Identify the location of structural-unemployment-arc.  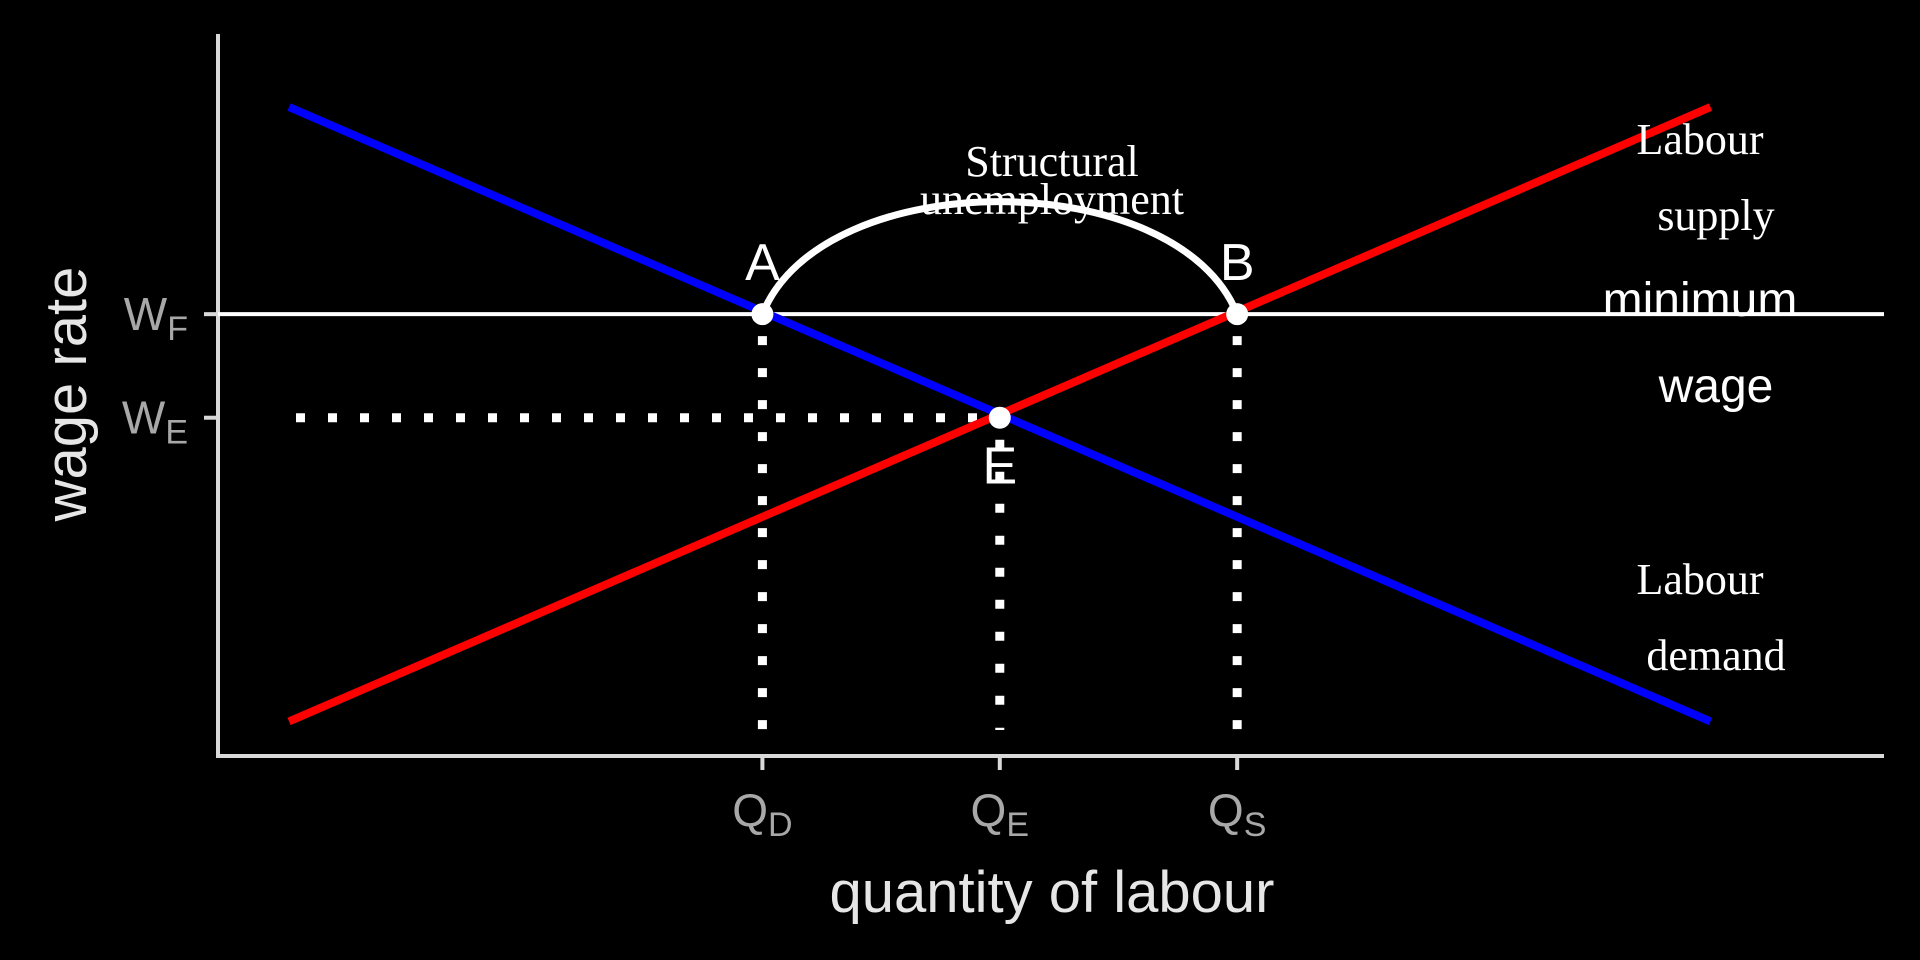
(1000, 257).